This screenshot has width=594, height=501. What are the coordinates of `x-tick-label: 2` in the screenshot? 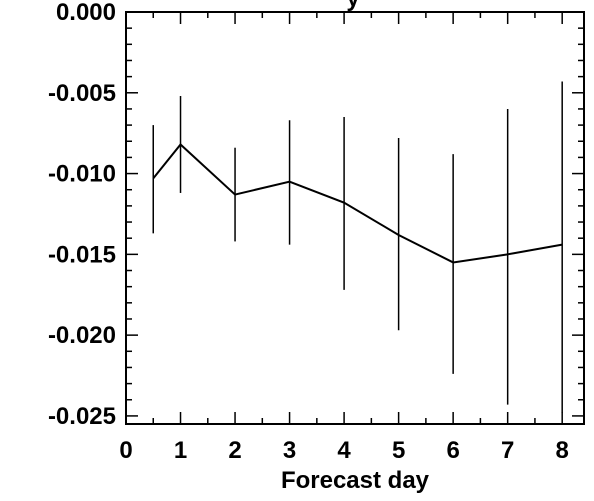 It's located at (234, 450).